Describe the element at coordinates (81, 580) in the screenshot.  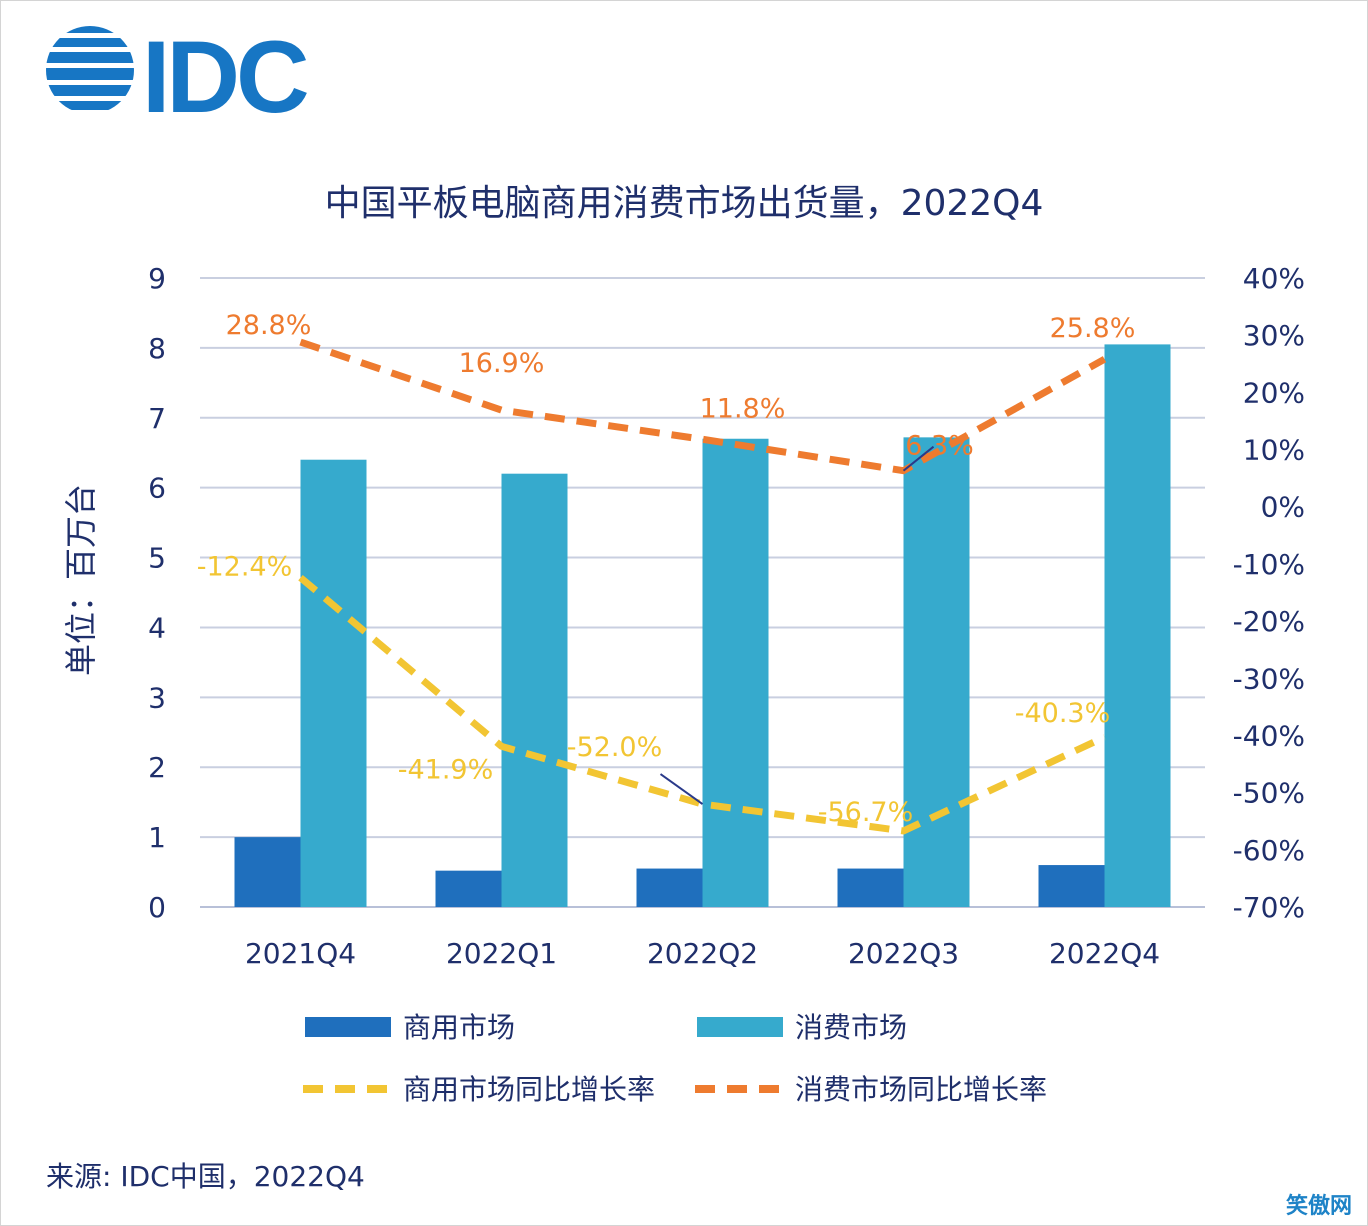
I see `y-axis-label: 单位：百万台` at that location.